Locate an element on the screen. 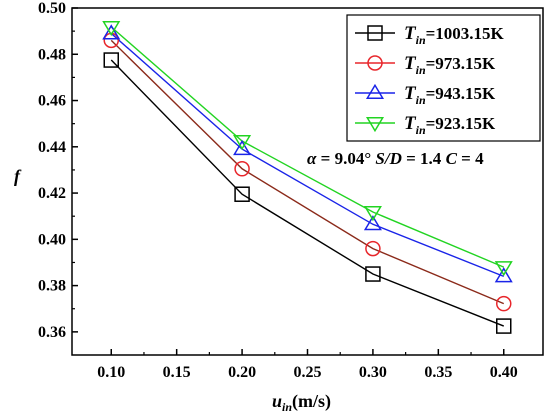 The height and width of the screenshot is (416, 550). y-tick-label: 0.46 is located at coordinates (52, 101).